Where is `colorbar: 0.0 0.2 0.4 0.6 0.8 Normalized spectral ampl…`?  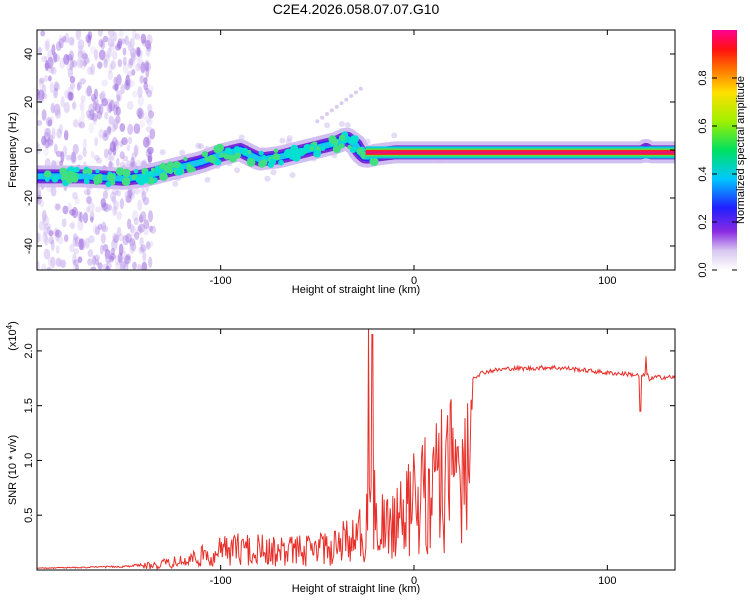
colorbar: 0.0 0.2 0.4 0.6 0.8 Normalized spectral ampl… is located at coordinates (722, 154).